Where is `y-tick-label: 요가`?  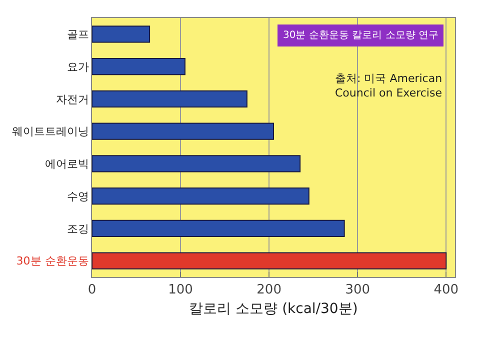 y-tick-label: 요가 is located at coordinates (77, 67).